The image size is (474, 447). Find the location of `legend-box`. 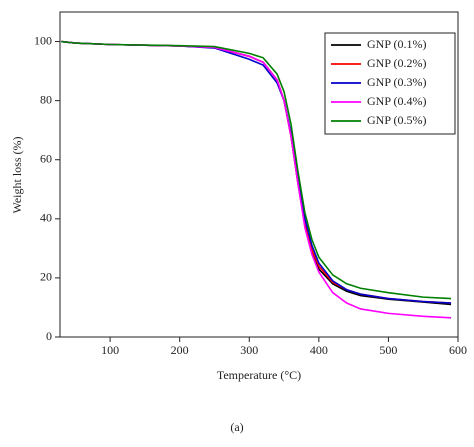

legend-box is located at coordinates (390, 83).